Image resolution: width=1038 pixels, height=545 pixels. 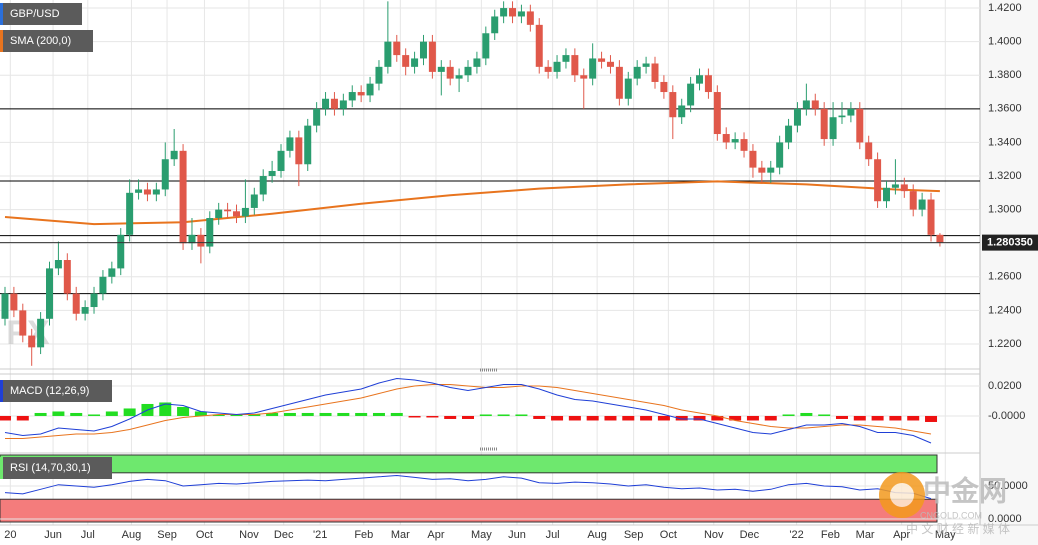 What do you see at coordinates (472, 203) in the screenshot?
I see `sma-line` at bounding box center [472, 203].